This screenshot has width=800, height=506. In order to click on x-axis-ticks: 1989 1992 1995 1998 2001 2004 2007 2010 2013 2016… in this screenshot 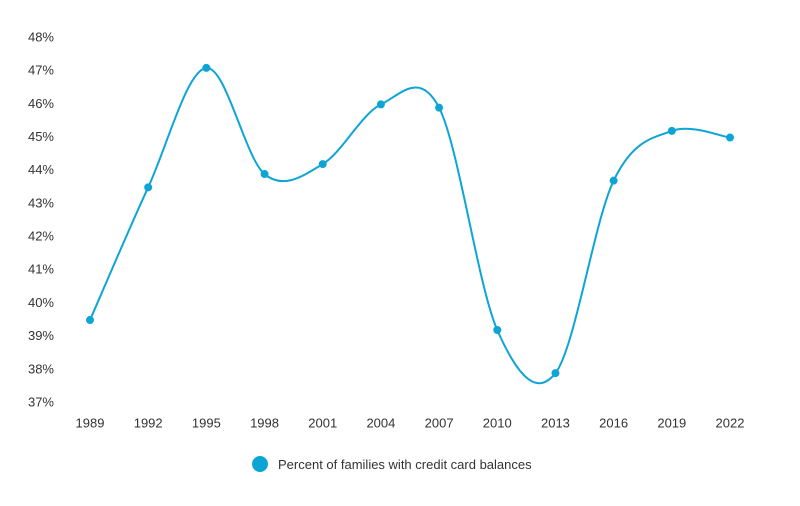, I will do `click(410, 422)`.